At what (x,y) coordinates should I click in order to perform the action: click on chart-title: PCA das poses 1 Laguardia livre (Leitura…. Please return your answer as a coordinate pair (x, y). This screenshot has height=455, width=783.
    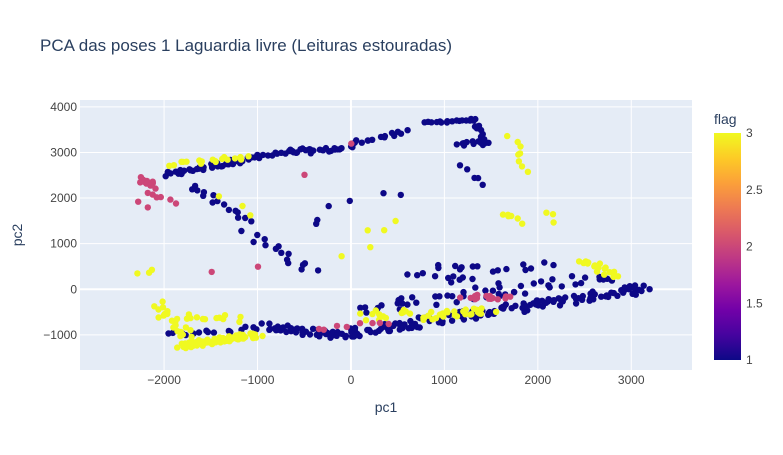
    Looking at the image, I should click on (246, 45).